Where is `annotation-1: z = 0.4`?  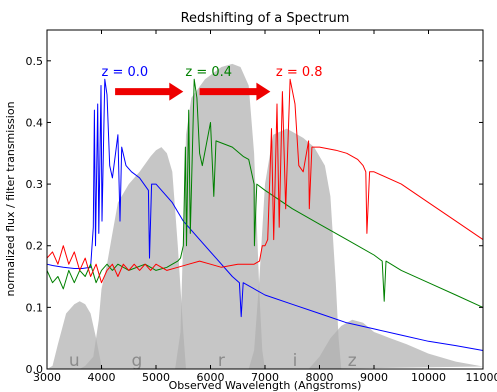 annotation-1: z = 0.4 is located at coordinates (208, 72).